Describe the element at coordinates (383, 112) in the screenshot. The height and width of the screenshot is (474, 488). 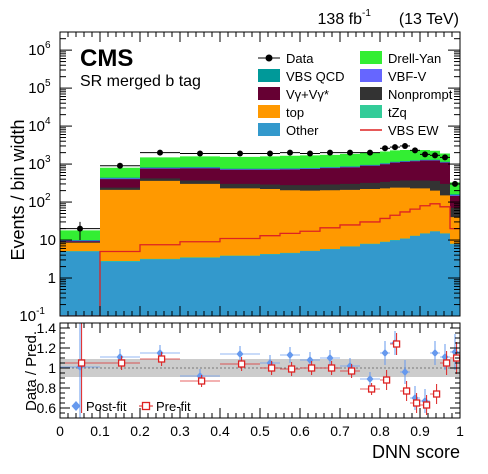
I see `legend-entry: tZq` at that location.